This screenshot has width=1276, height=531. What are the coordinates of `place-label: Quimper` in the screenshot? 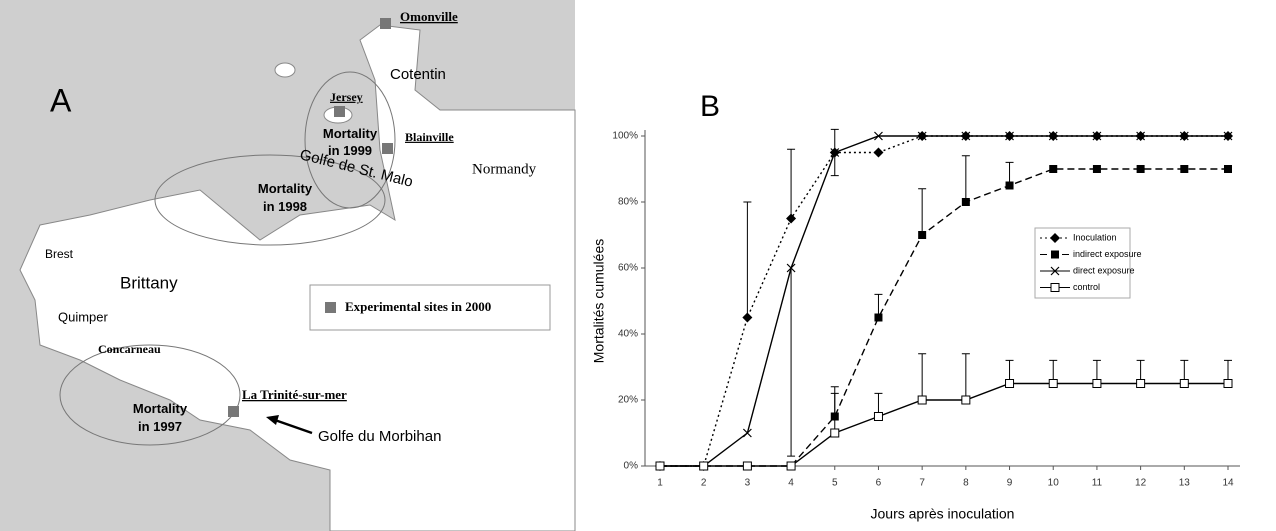 It's located at (83, 316).